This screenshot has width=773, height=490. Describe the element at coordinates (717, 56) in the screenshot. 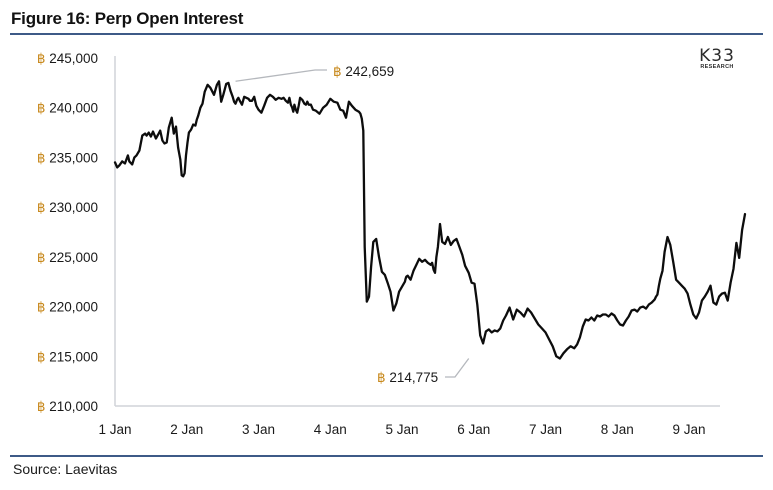

I see `logo-wordmark: K33` at that location.